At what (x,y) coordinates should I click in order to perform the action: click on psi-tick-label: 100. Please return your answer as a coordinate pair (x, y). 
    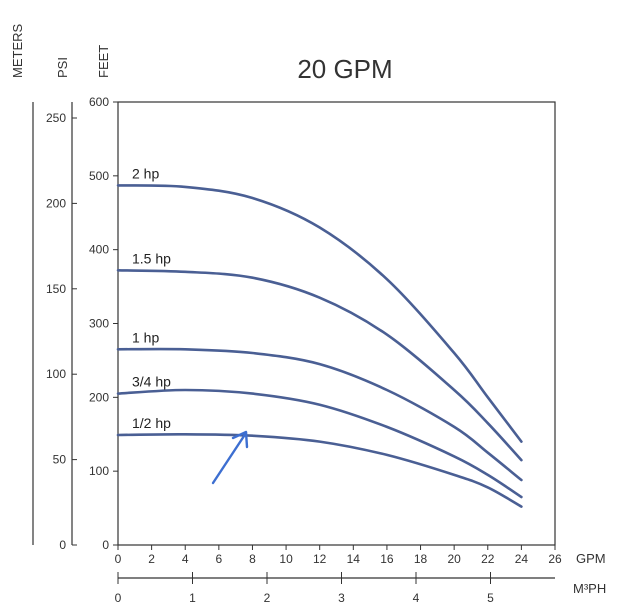
    Looking at the image, I should click on (56, 374).